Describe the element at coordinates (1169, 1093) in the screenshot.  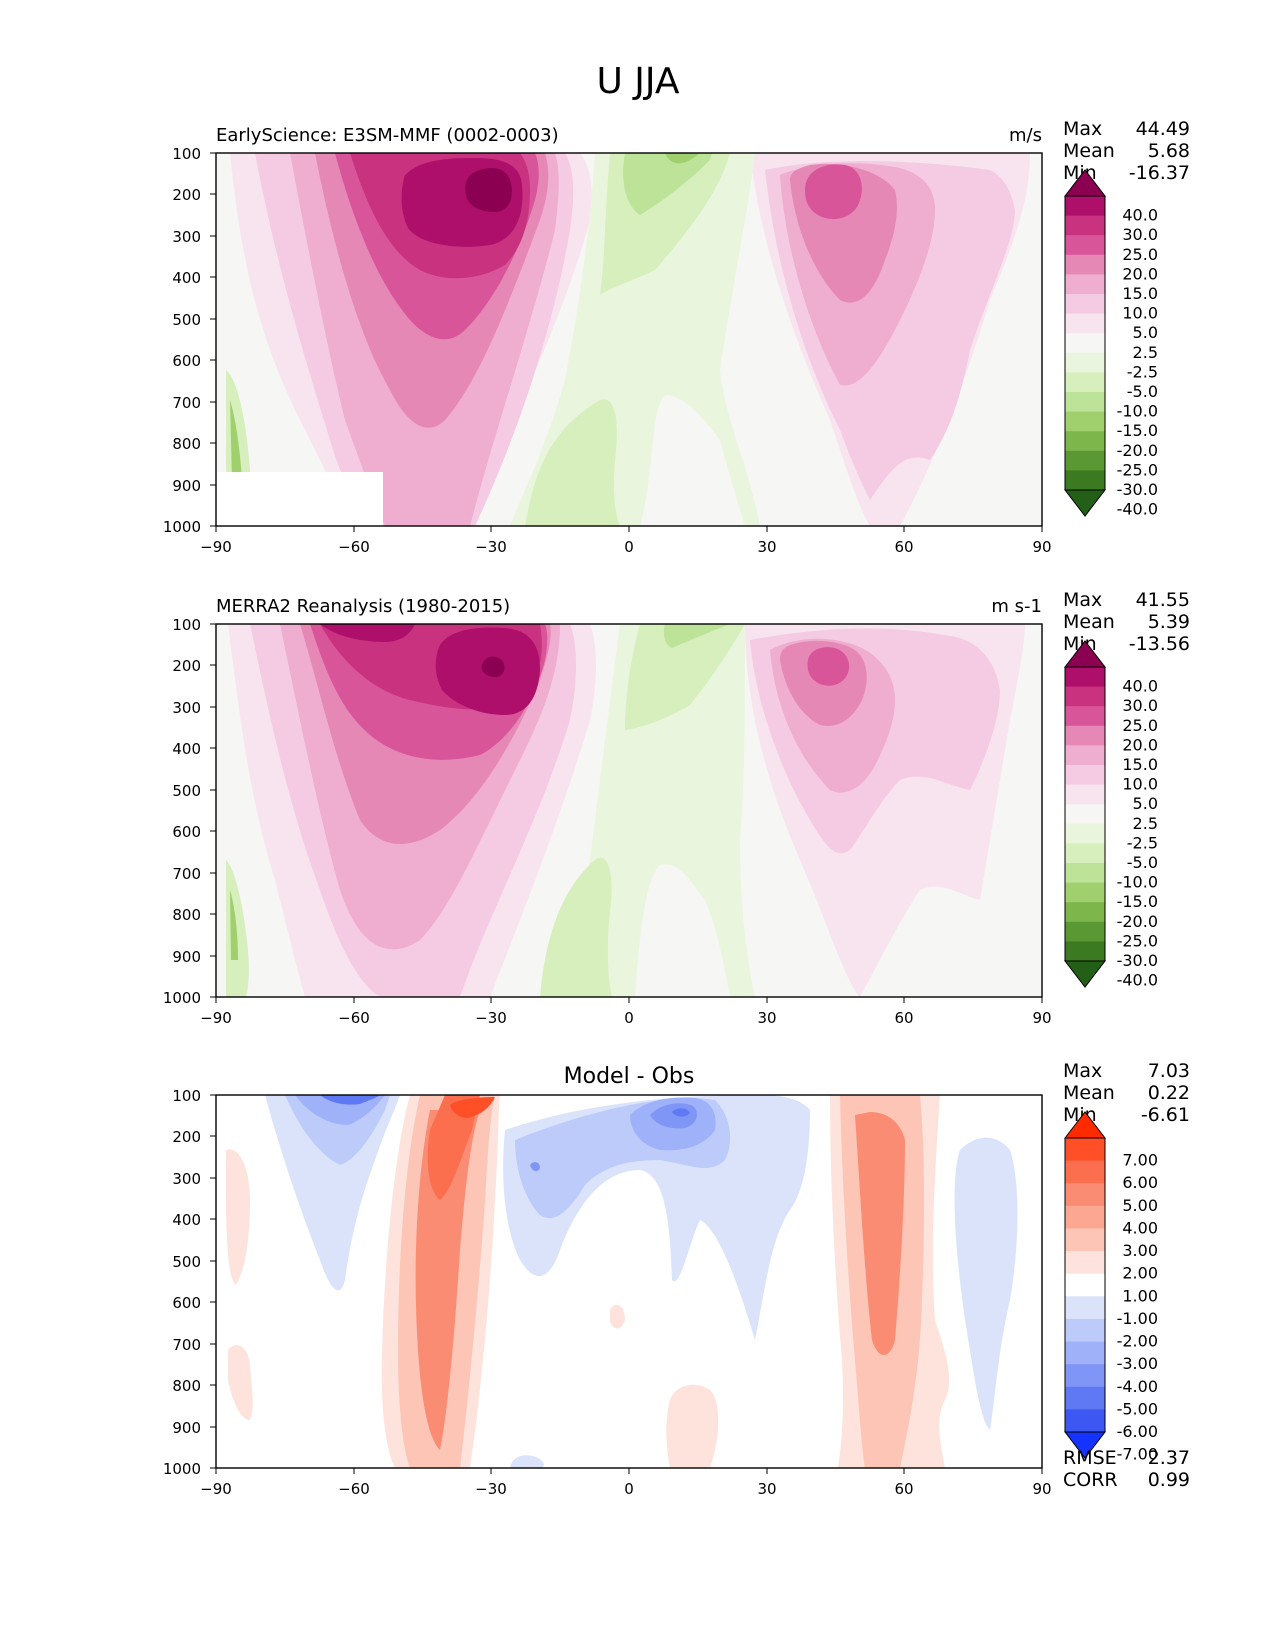
I see `stat-mean-value: 0.22` at that location.